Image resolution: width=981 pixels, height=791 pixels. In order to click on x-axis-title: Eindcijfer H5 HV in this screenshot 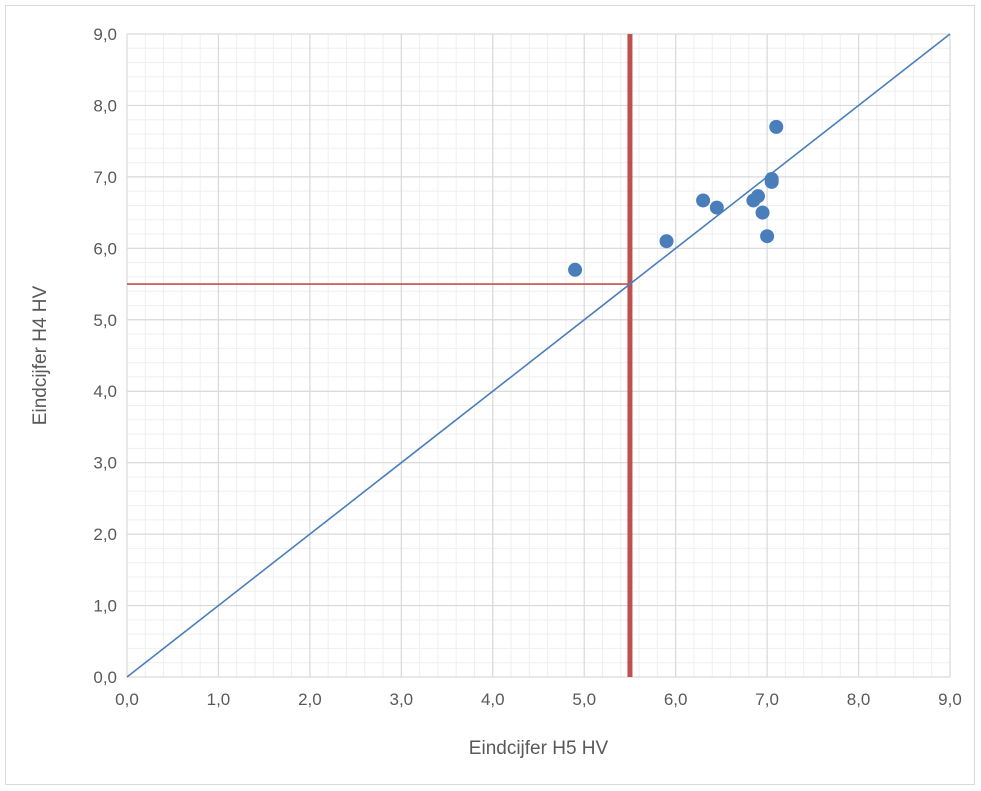, I will do `click(539, 748)`.